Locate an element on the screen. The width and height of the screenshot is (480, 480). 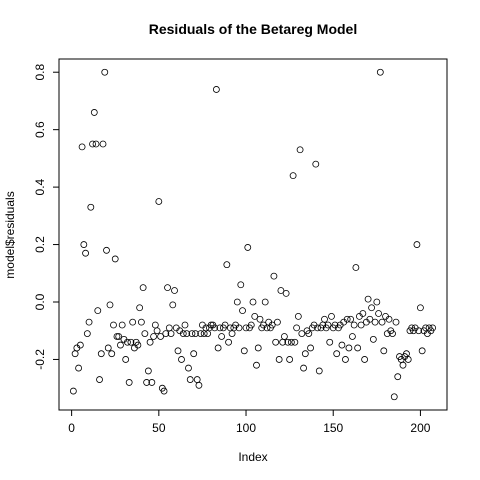
x-tick-label: 50 is located at coordinates (159, 428).